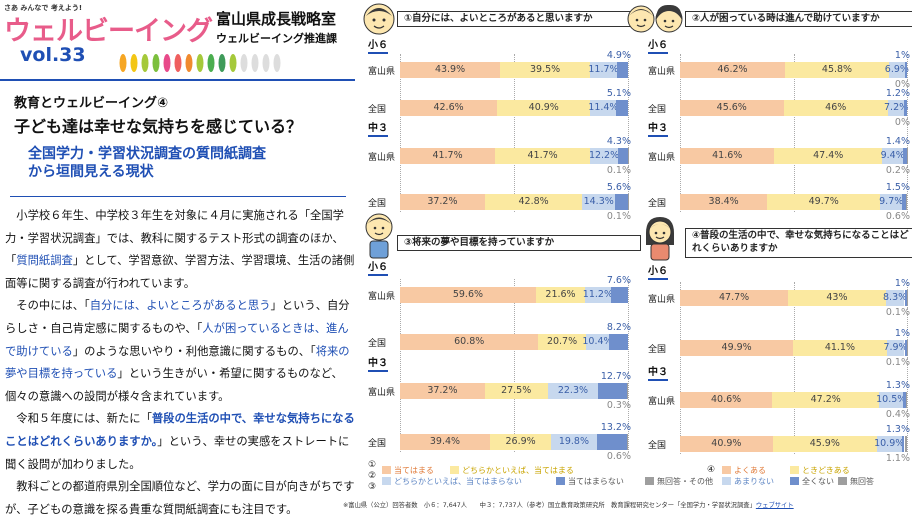 This screenshot has height=521, width=912. What do you see at coordinates (615, 376) in the screenshot?
I see `data-label: 12.7%` at bounding box center [615, 376].